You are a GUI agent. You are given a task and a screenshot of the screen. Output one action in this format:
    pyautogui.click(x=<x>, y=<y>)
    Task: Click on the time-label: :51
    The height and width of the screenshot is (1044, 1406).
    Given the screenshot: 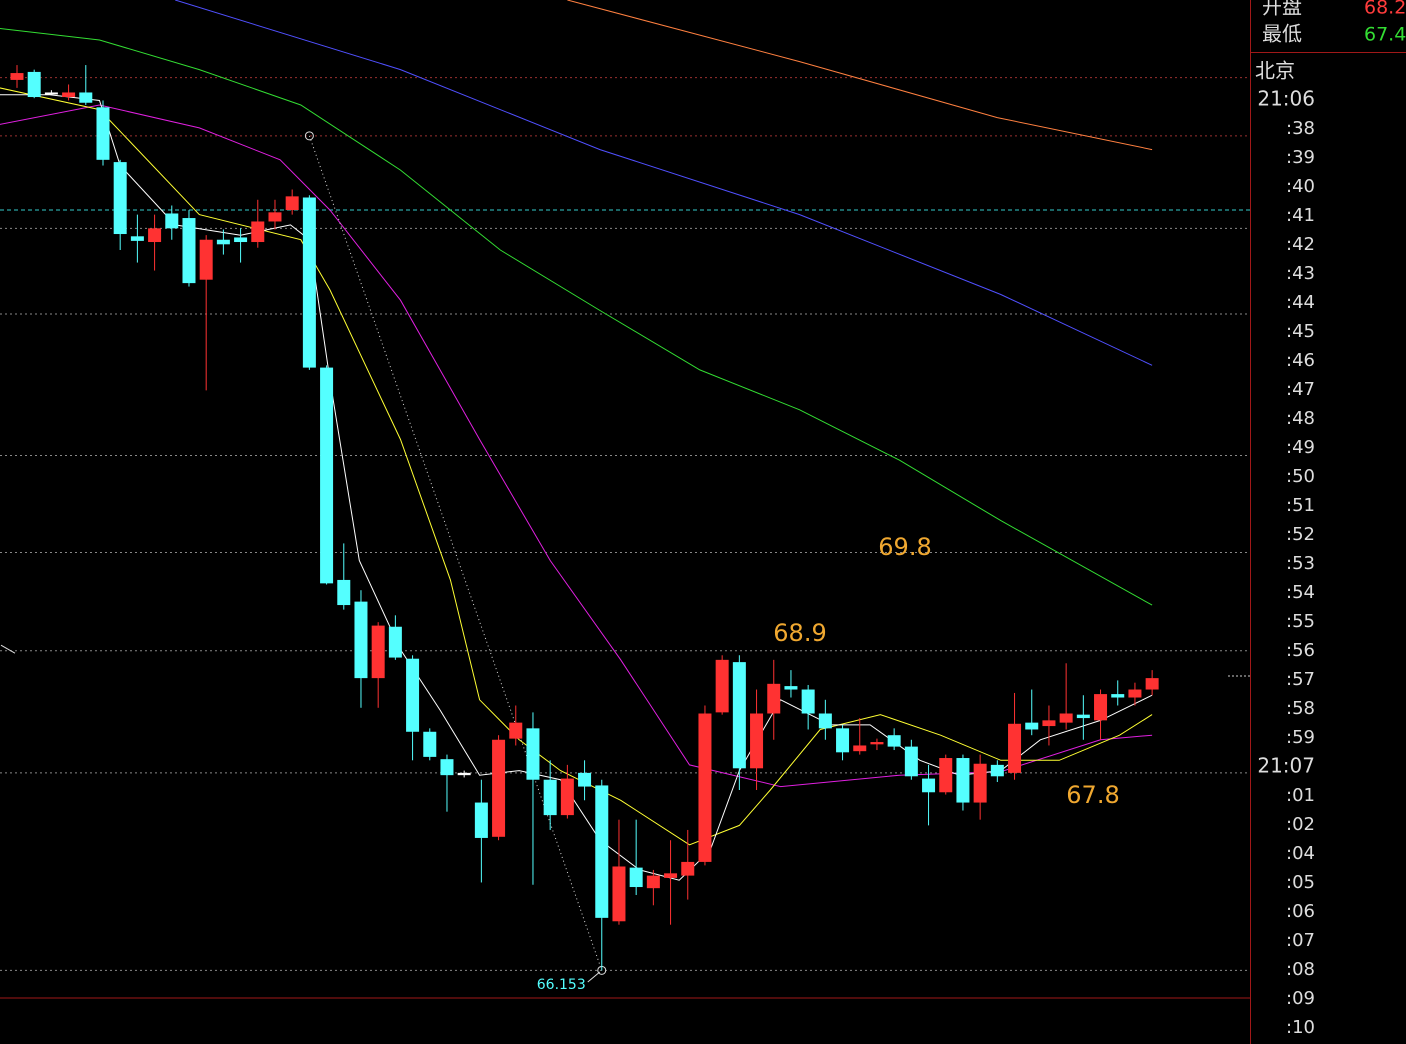 What is the action you would take?
    pyautogui.click(x=1300, y=505)
    